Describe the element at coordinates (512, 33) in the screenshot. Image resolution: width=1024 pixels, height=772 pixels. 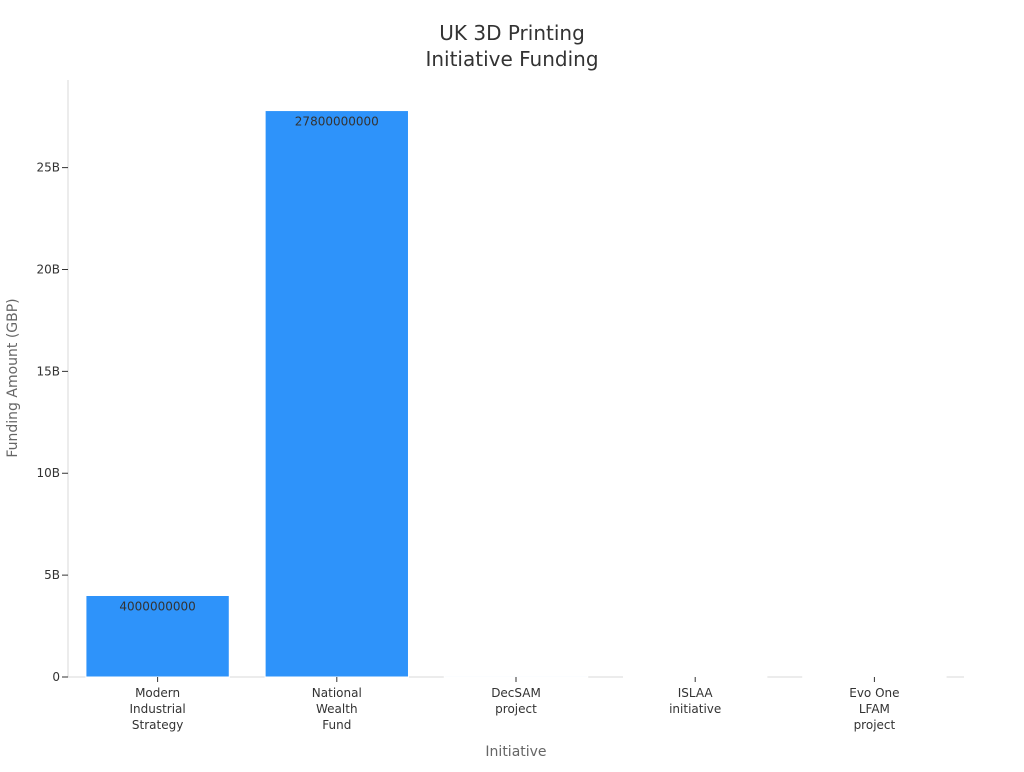
I see `chart-title-line: UK 3D Printing` at that location.